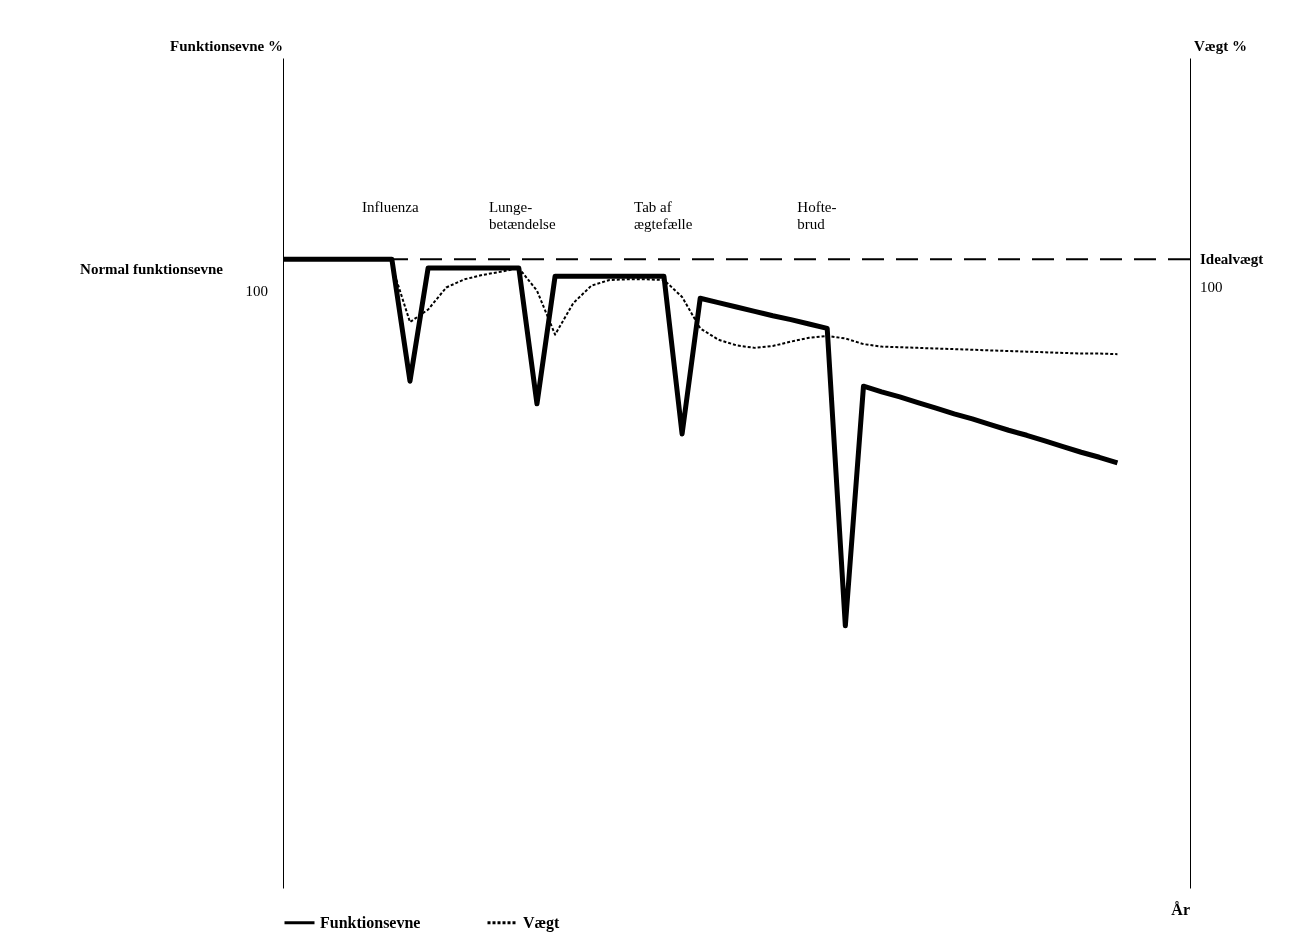  Describe the element at coordinates (542, 922) in the screenshot. I see `legend-label: Vægt` at that location.